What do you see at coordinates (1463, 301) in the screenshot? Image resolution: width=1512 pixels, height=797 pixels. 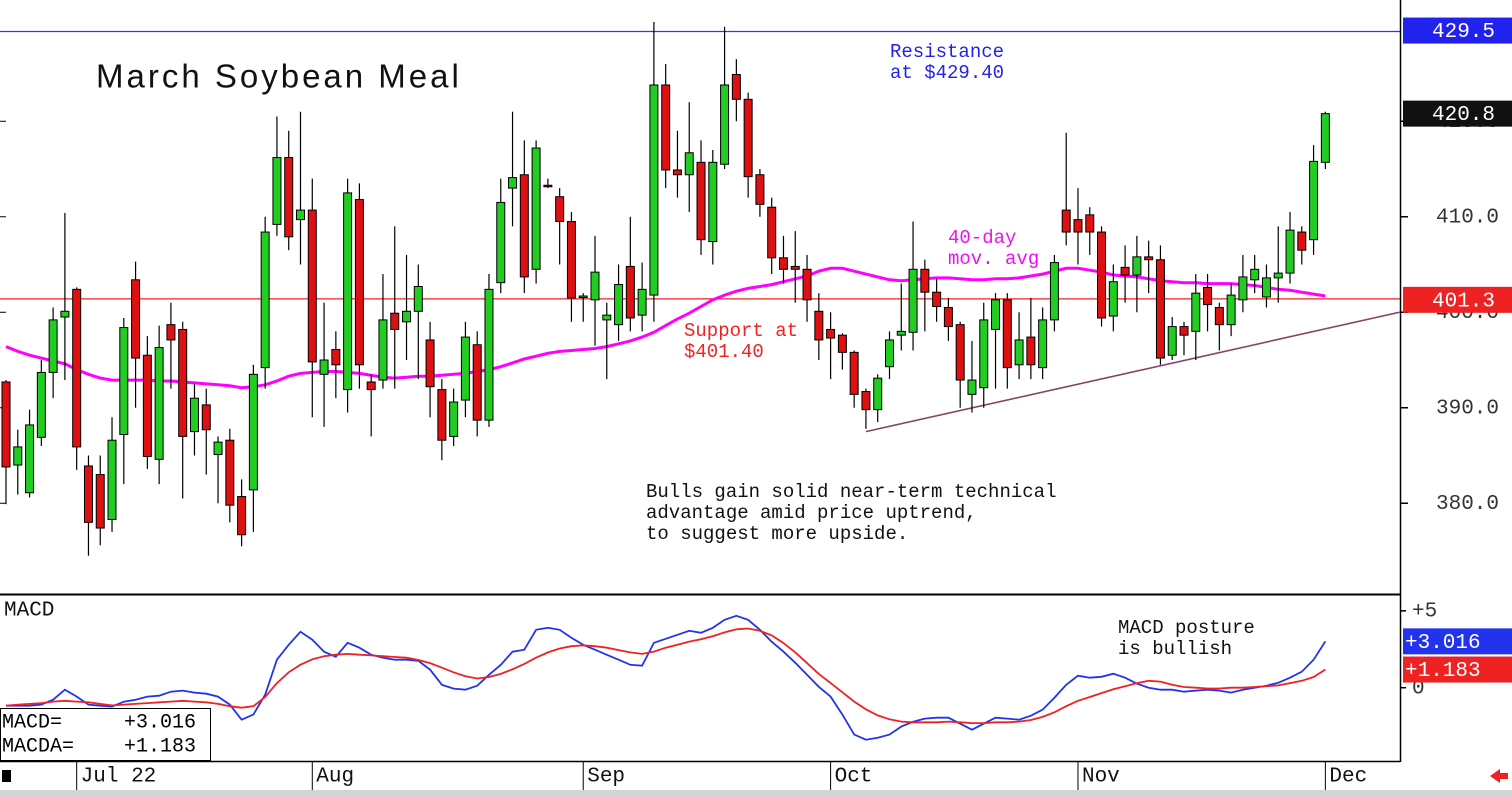 I see `price-label: 401.3` at bounding box center [1463, 301].